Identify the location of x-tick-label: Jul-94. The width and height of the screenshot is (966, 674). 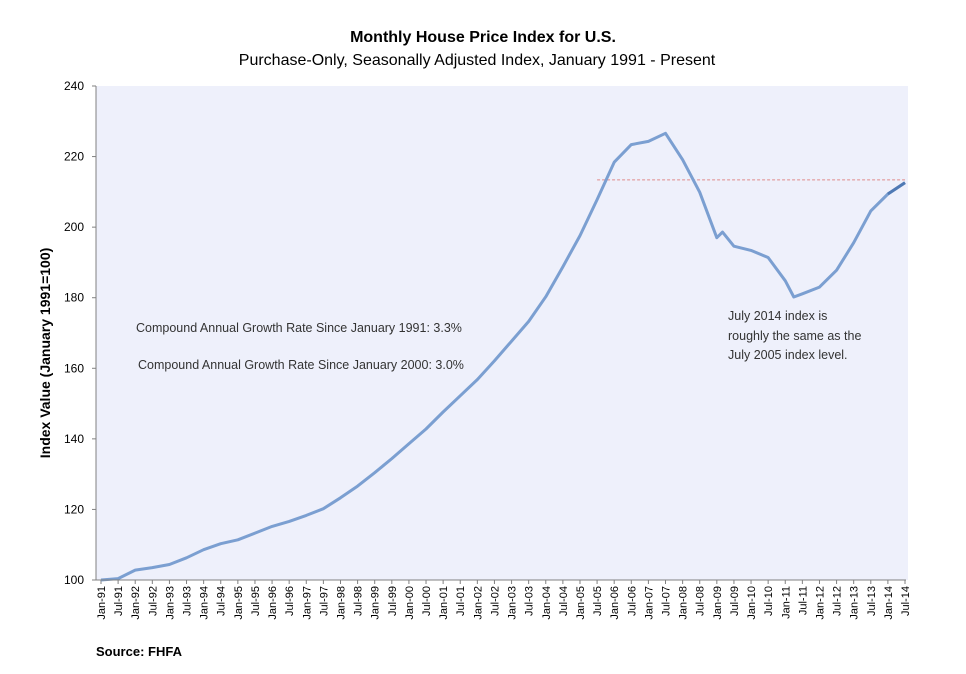
(222, 601).